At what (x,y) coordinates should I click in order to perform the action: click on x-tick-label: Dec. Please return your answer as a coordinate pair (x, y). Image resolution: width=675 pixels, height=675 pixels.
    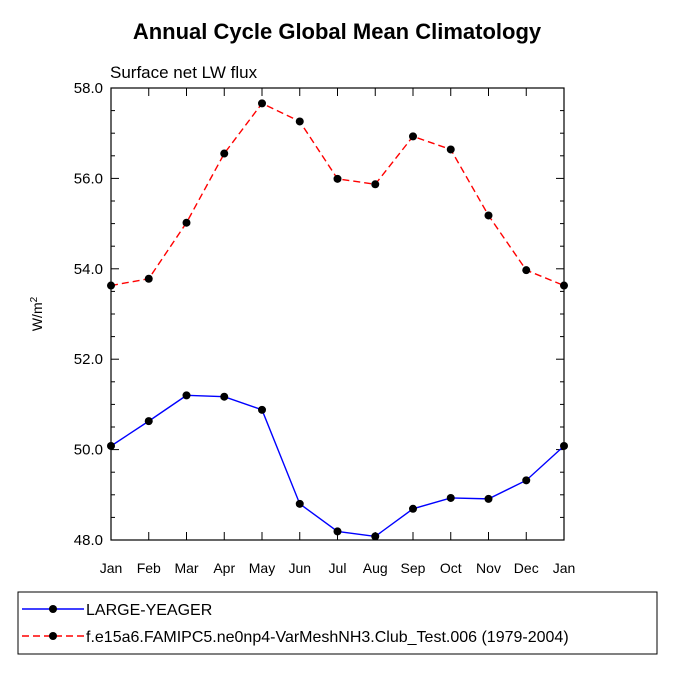
    Looking at the image, I should click on (526, 568).